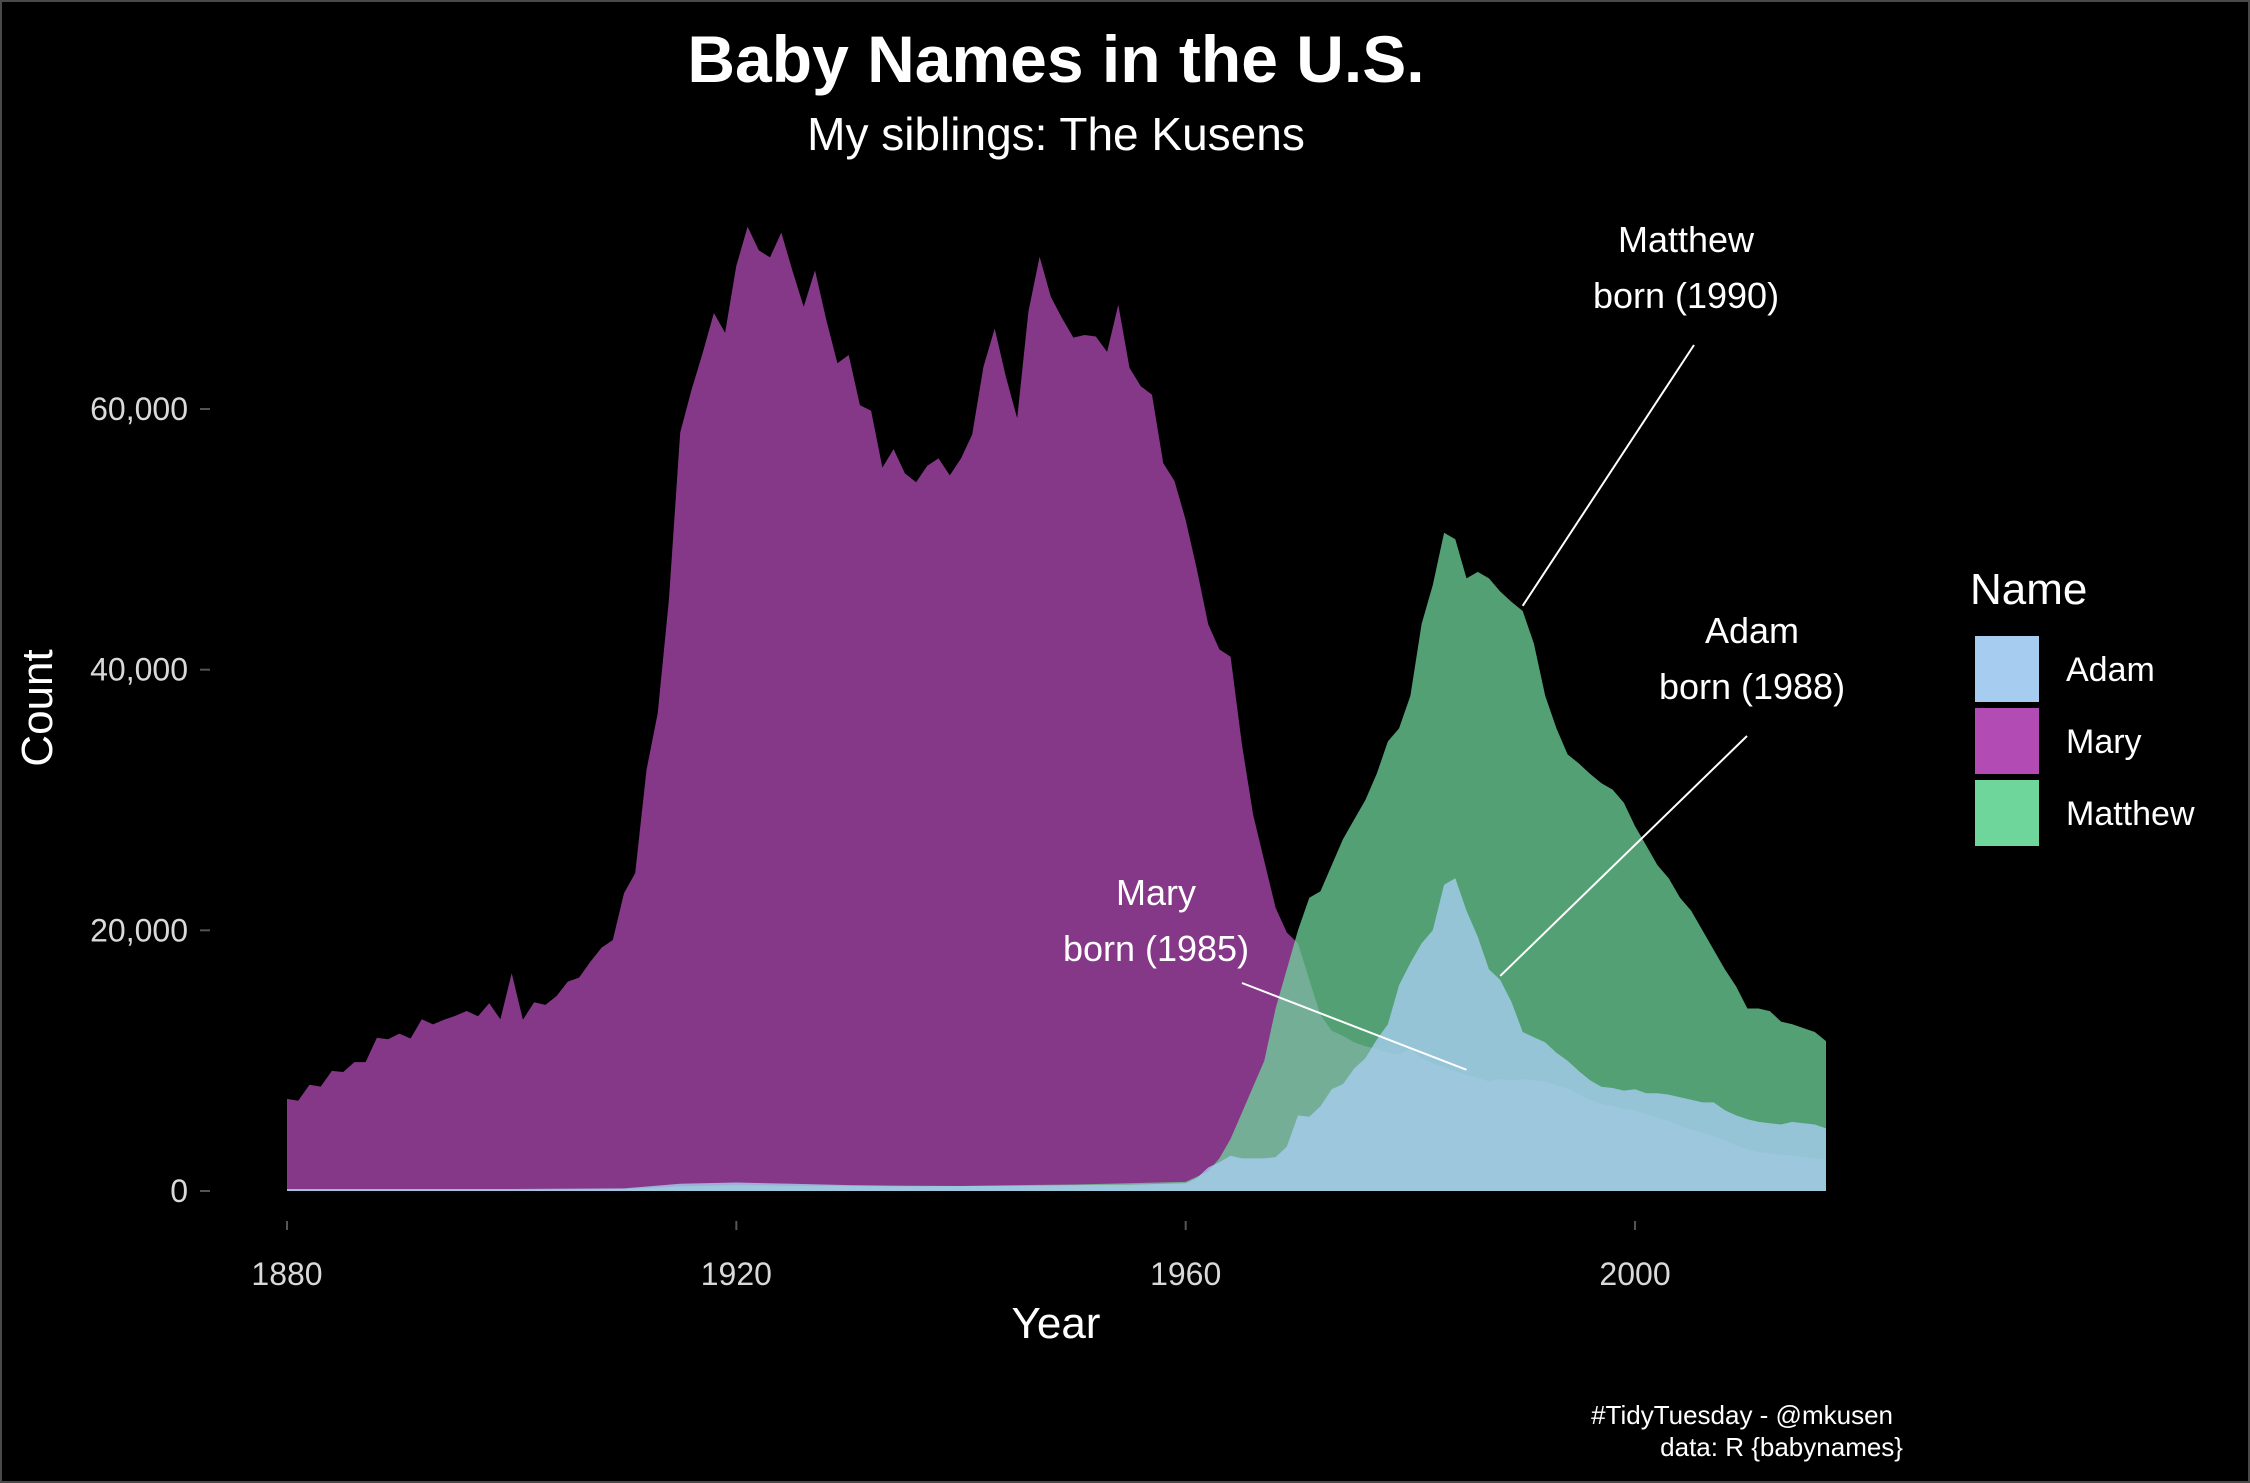 The height and width of the screenshot is (1483, 2250). Describe the element at coordinates (1056, 134) in the screenshot. I see `chart-subtitle: My siblings: The Kusens` at that location.